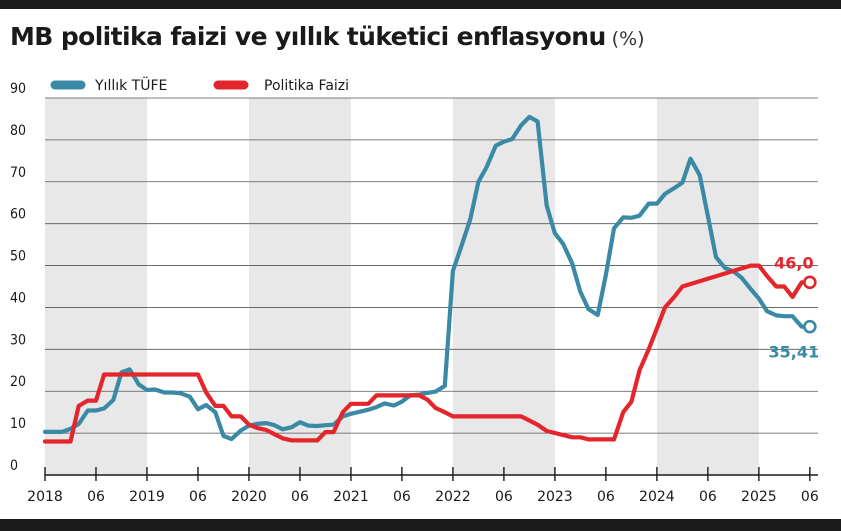  Describe the element at coordinates (555, 497) in the screenshot. I see `x-tick-label: 2023` at that location.